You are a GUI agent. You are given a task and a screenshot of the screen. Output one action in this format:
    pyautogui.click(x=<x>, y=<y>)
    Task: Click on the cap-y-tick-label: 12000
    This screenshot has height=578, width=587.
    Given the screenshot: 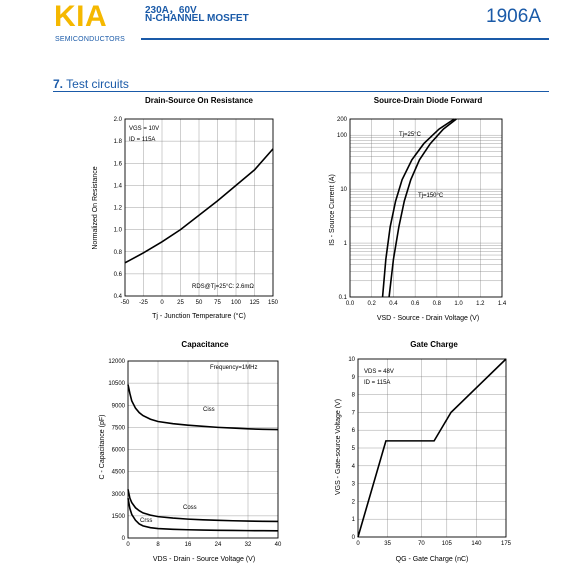 What is the action you would take?
    pyautogui.click(x=116, y=362)
    